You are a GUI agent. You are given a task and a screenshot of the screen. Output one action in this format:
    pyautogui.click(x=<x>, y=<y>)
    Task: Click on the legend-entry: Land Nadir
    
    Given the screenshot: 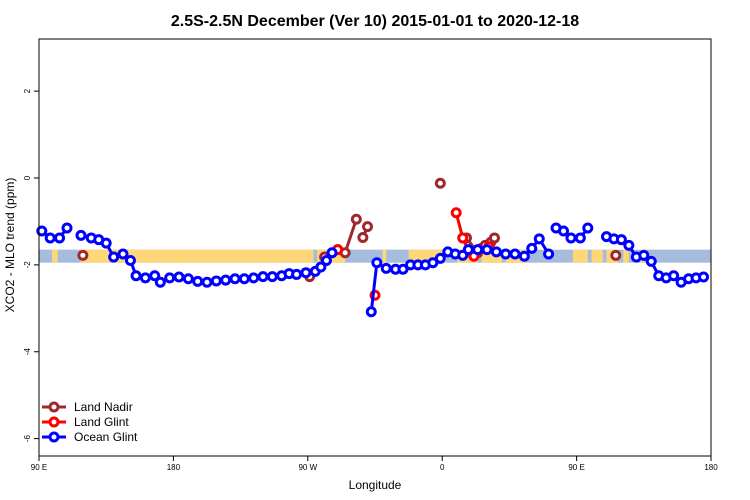 What is the action you would take?
    pyautogui.click(x=103, y=407)
    